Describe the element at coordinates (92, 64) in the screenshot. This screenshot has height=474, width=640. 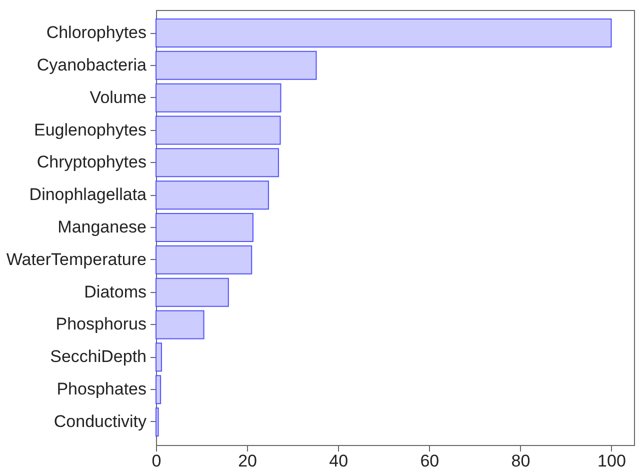
I see `y-tick-label: Cyanobacteria` at that location.